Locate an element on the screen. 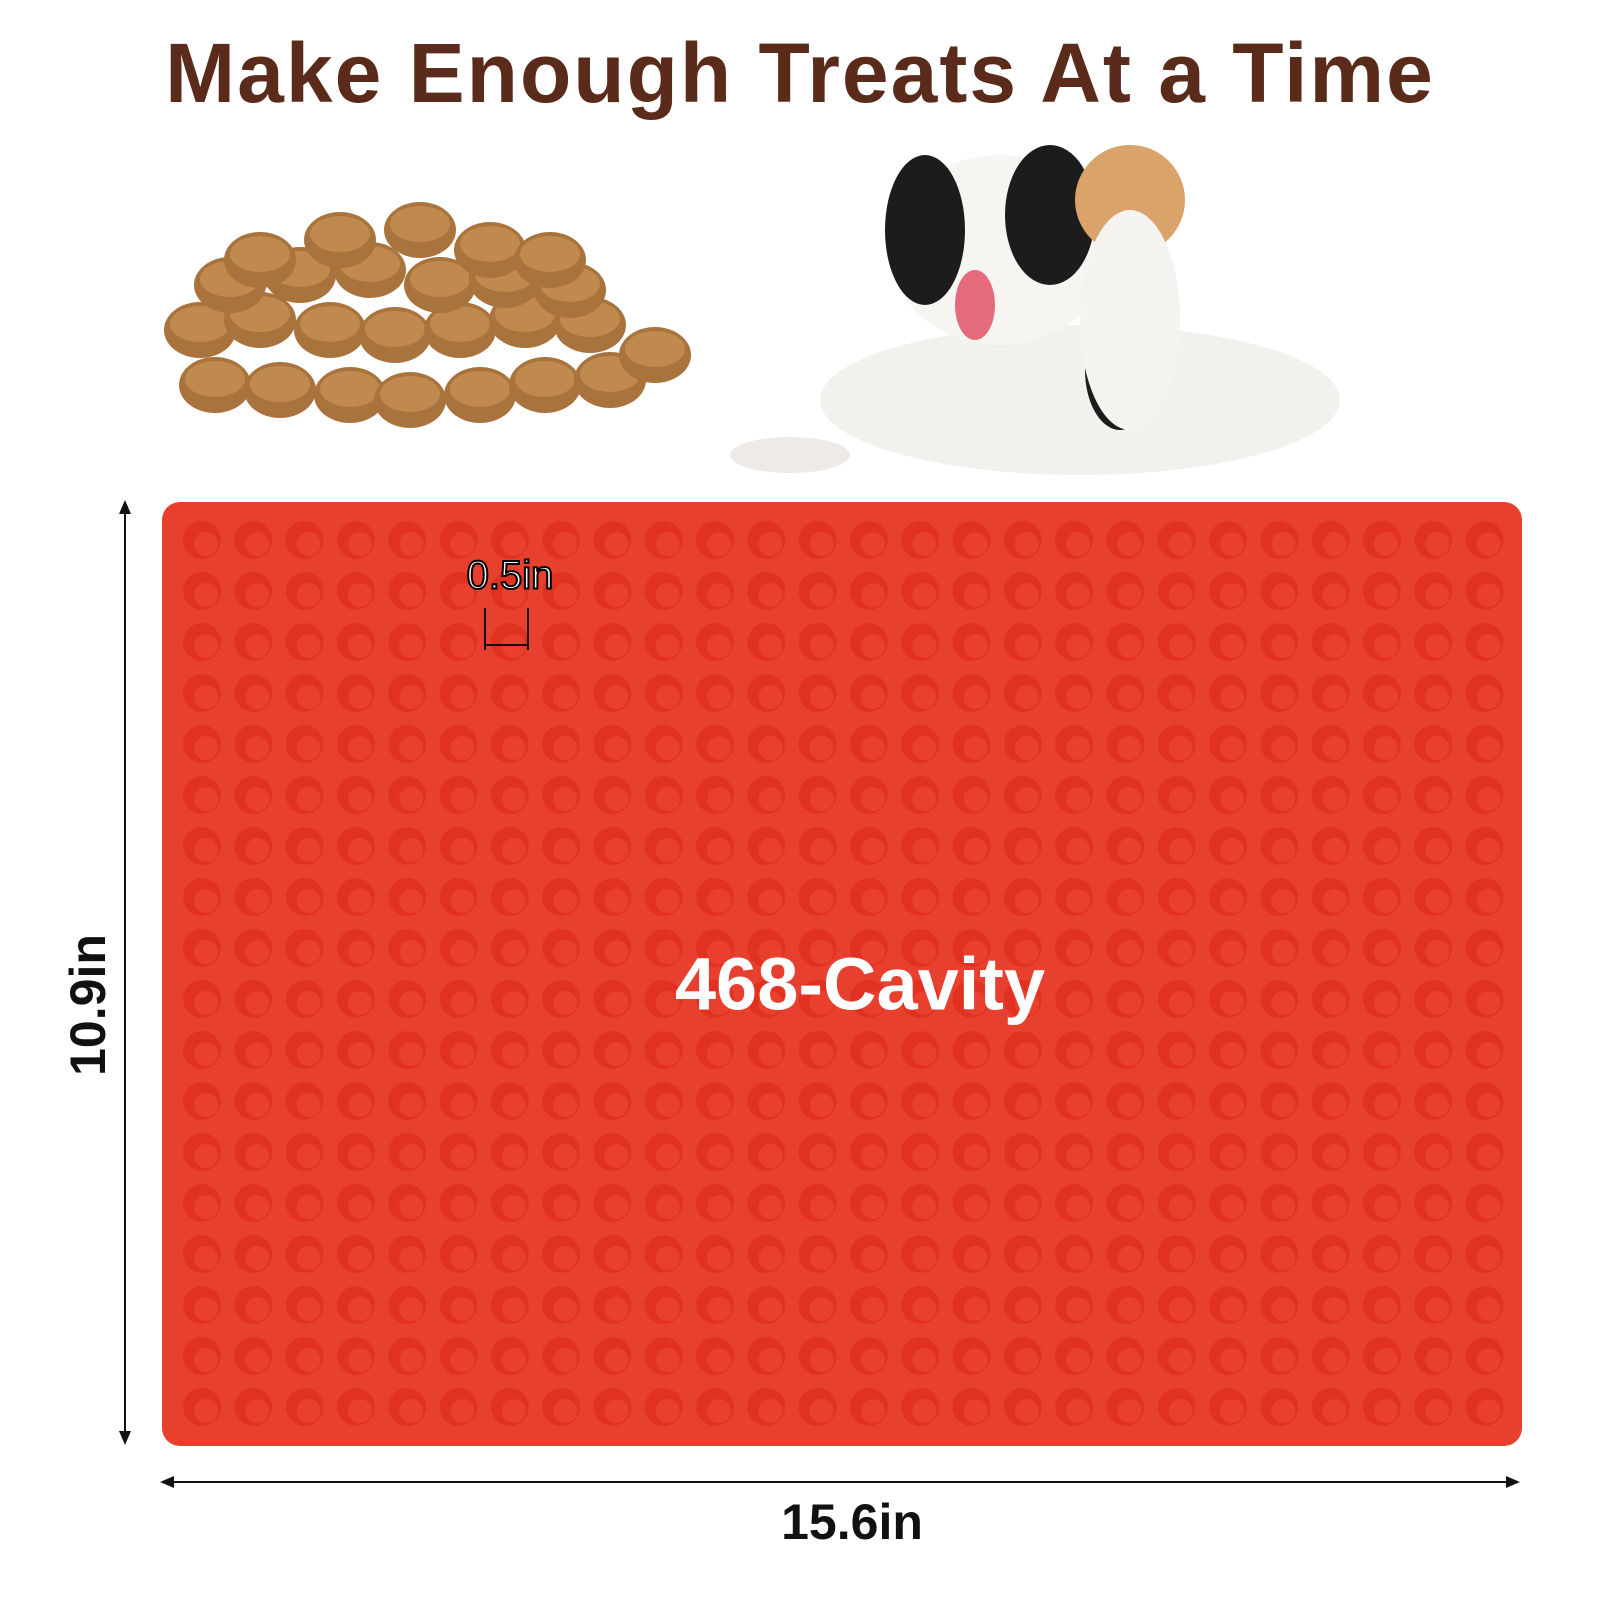  title: Make Enough Treats At a Time is located at coordinates (800, 73).